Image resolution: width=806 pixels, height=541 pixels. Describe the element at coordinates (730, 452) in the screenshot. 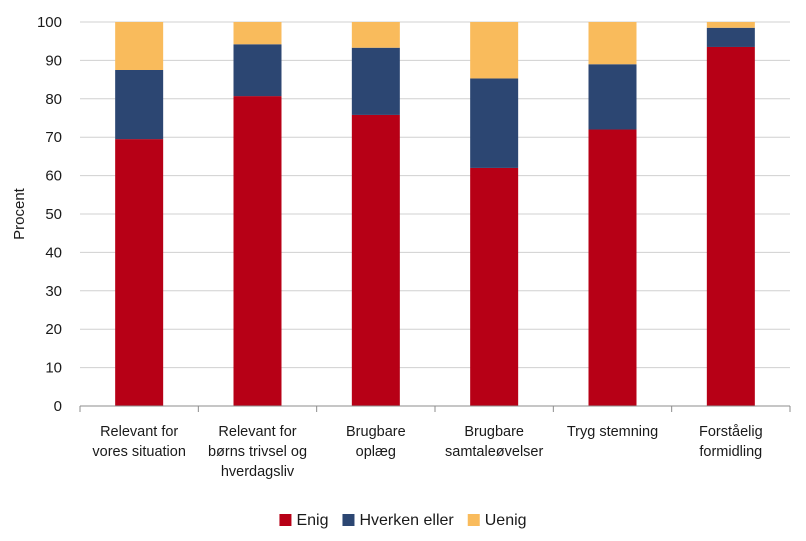

I see `x-category-label-line: formidling` at that location.